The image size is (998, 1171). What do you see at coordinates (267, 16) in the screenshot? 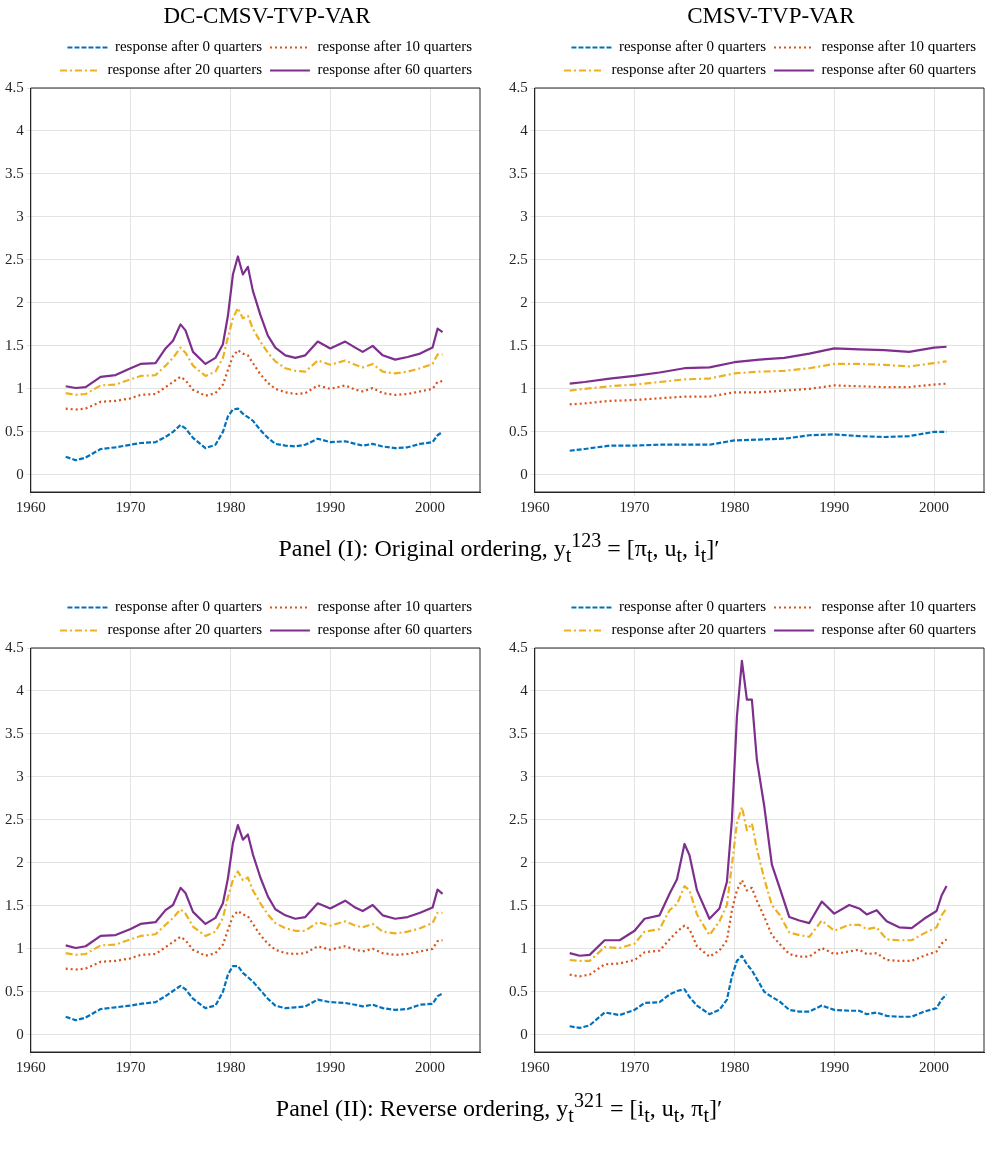
I see `chart-title: DC-CMSV-TVP-VAR` at bounding box center [267, 16].